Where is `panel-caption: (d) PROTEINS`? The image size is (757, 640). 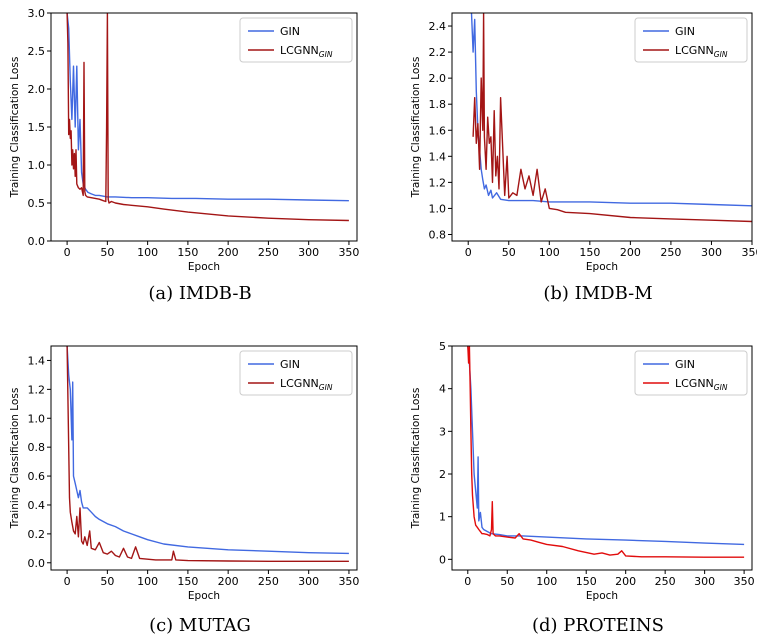 panel-caption: (d) PROTEINS is located at coordinates (598, 625).